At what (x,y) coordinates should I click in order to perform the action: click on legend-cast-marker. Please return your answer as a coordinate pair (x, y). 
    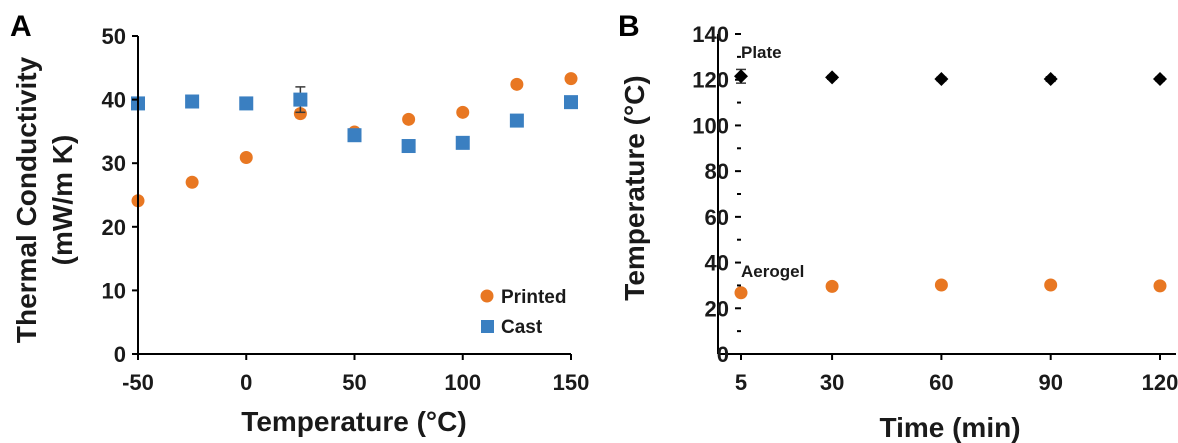
    Looking at the image, I should click on (487, 326).